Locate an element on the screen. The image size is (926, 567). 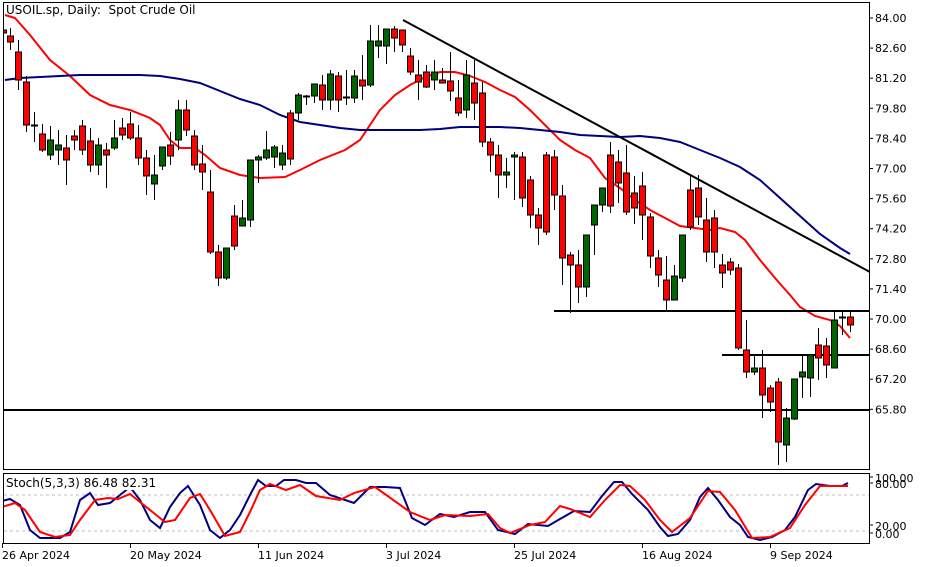
stoch-tick-label: 100.00 is located at coordinates (894, 478).